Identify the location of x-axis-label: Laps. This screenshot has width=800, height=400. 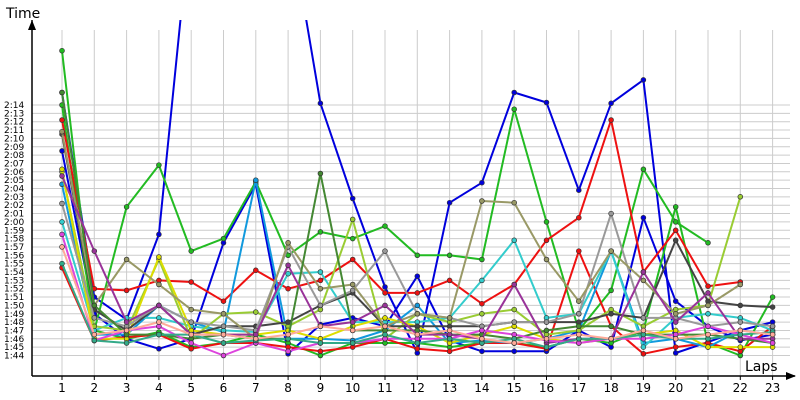
(761, 367).